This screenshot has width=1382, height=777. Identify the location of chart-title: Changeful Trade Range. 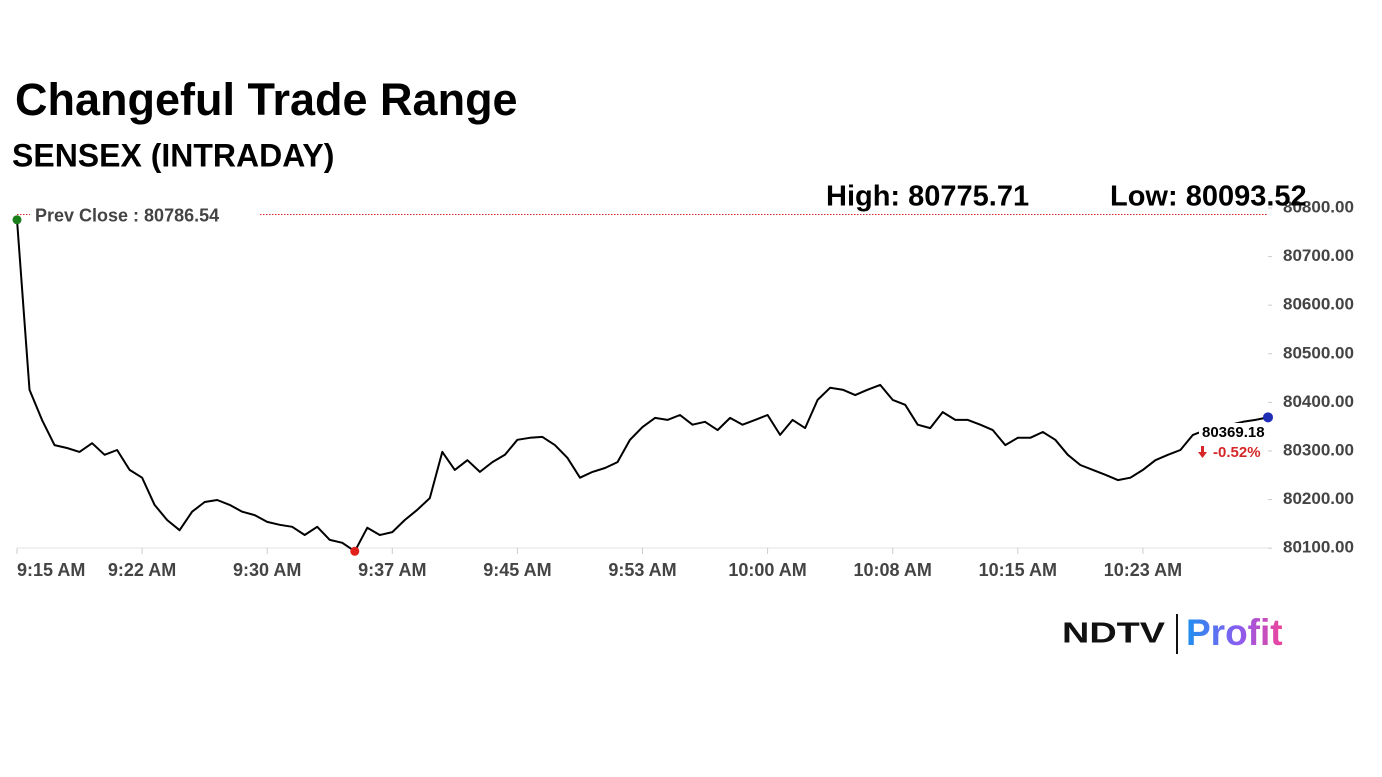
(266, 99).